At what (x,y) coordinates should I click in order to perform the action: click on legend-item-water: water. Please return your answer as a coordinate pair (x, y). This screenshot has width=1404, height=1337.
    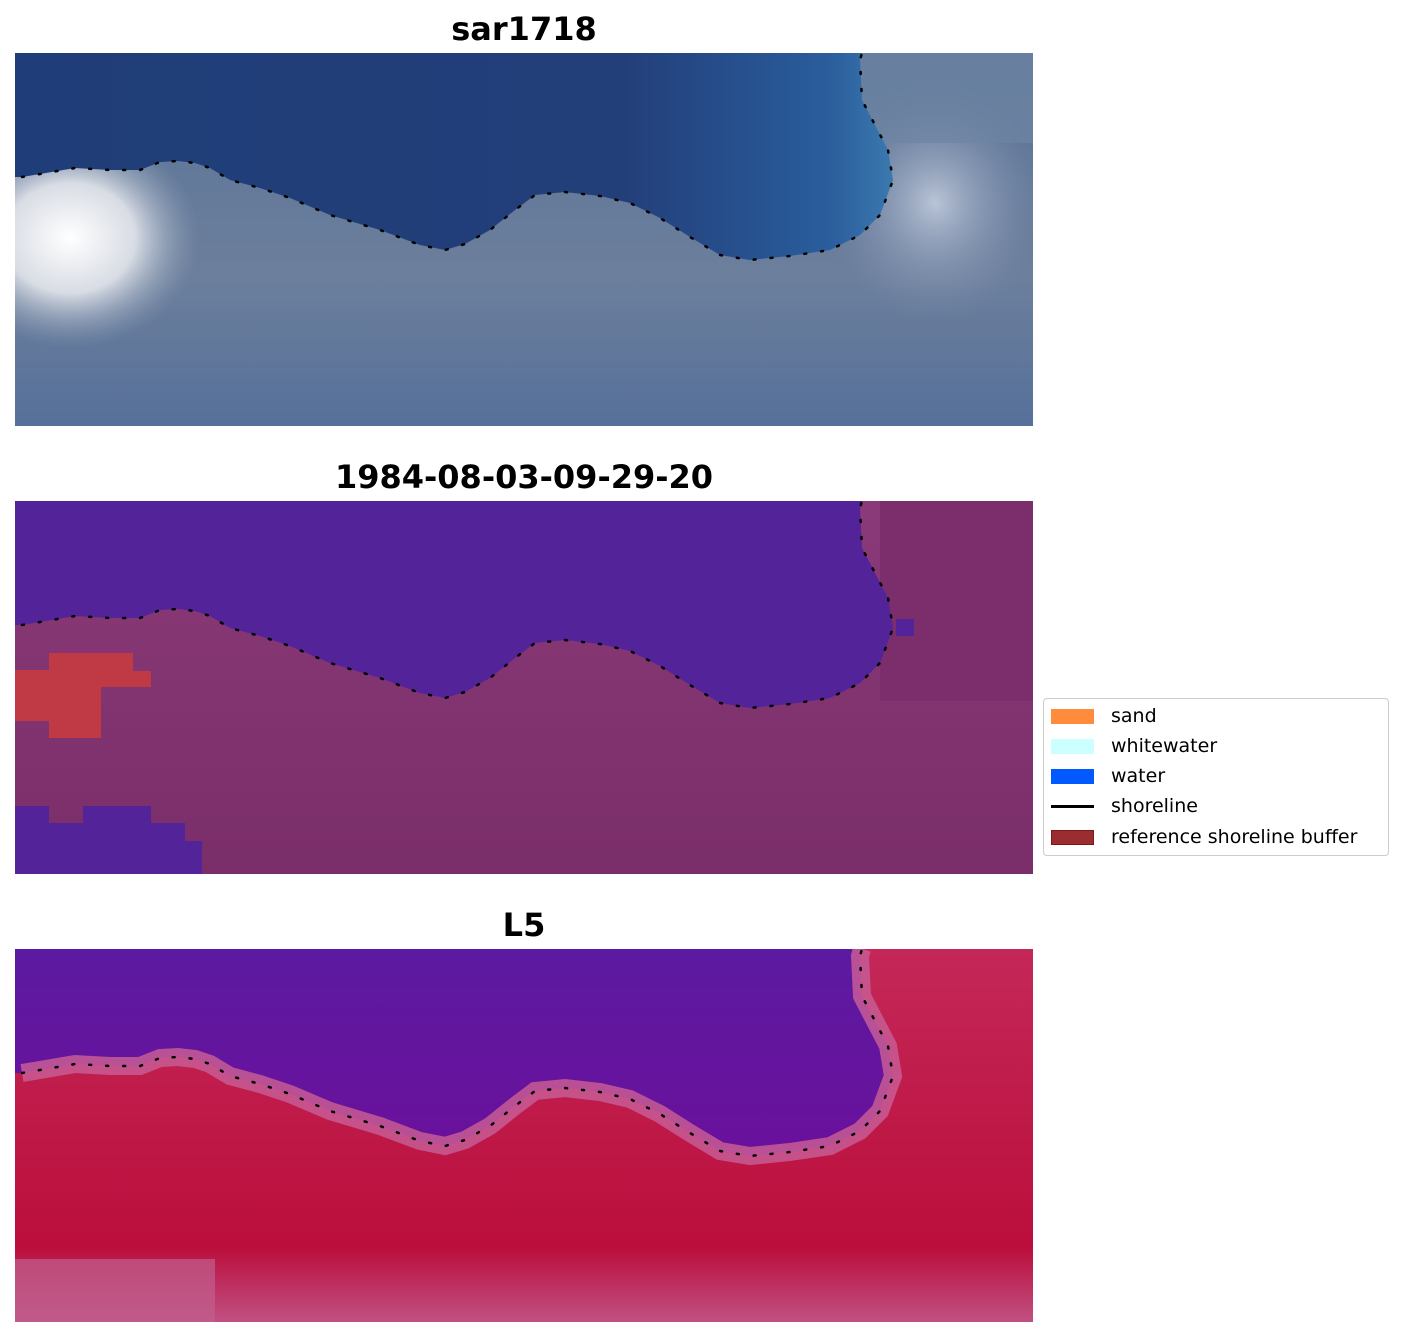
    Looking at the image, I should click on (1108, 776).